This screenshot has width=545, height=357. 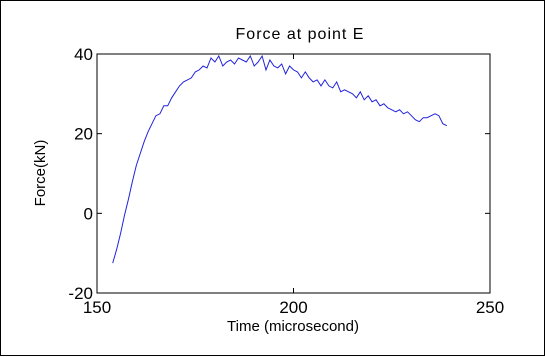 I want to click on y-tick-label: -20, so click(x=80, y=293).